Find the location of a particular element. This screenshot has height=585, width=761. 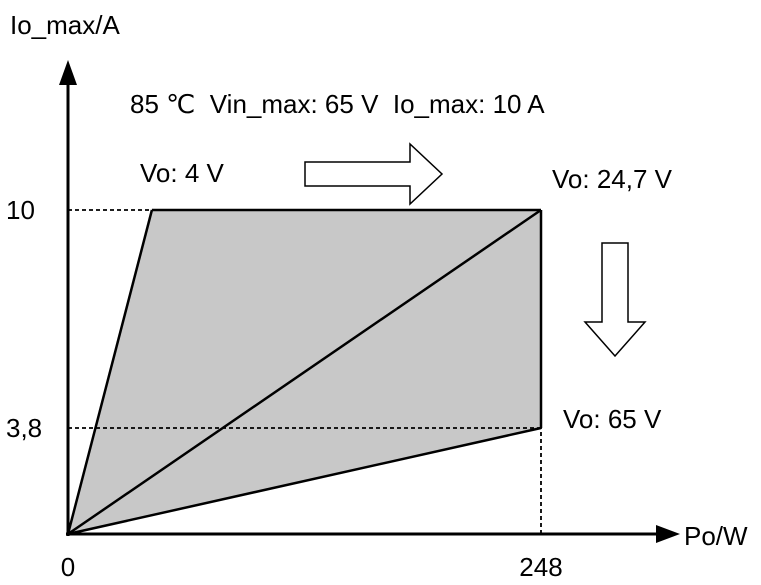

y-tick-label-1: 3,8 is located at coordinates (24, 428).